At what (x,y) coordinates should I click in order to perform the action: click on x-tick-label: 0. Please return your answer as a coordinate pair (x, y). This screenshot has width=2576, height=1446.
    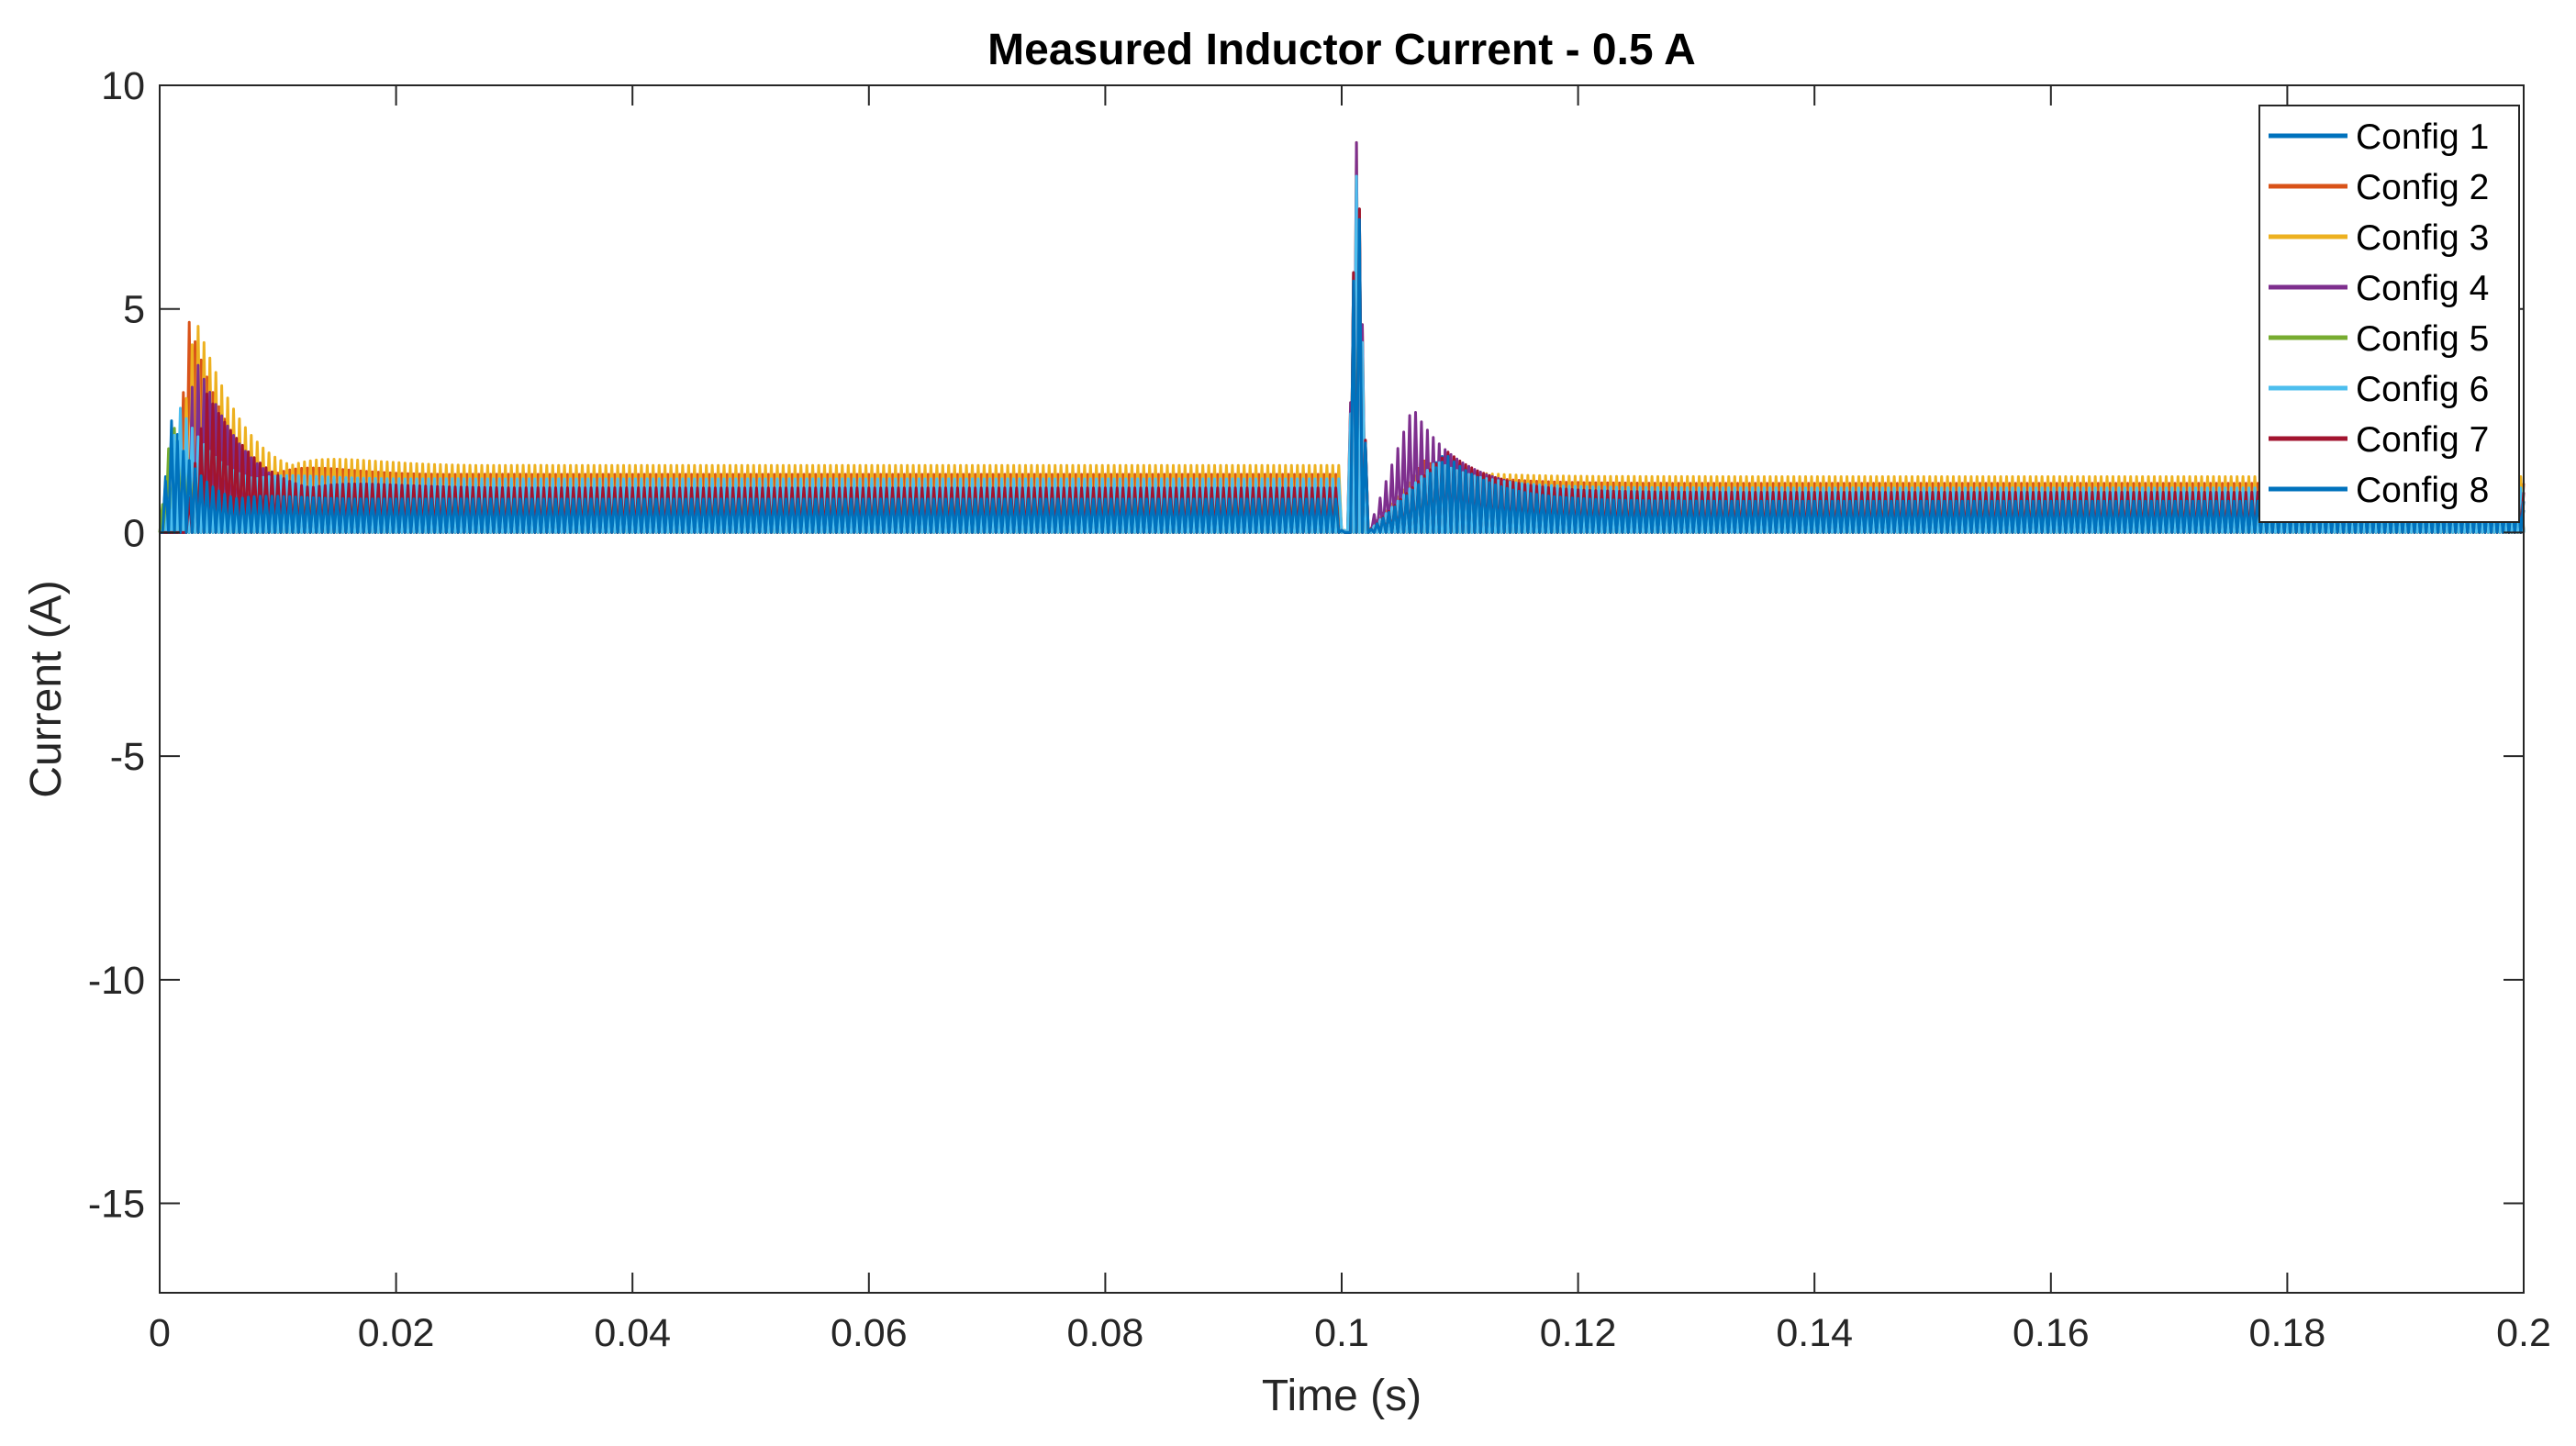
    Looking at the image, I should click on (160, 1333).